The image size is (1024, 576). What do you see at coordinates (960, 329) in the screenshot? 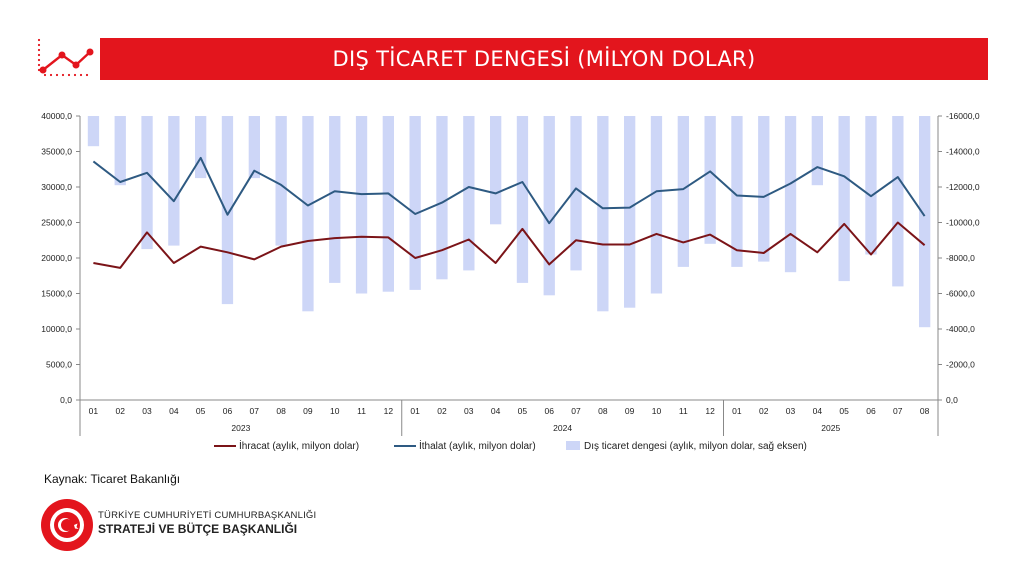
I see `right-tick-label: -4000,0` at bounding box center [960, 329].